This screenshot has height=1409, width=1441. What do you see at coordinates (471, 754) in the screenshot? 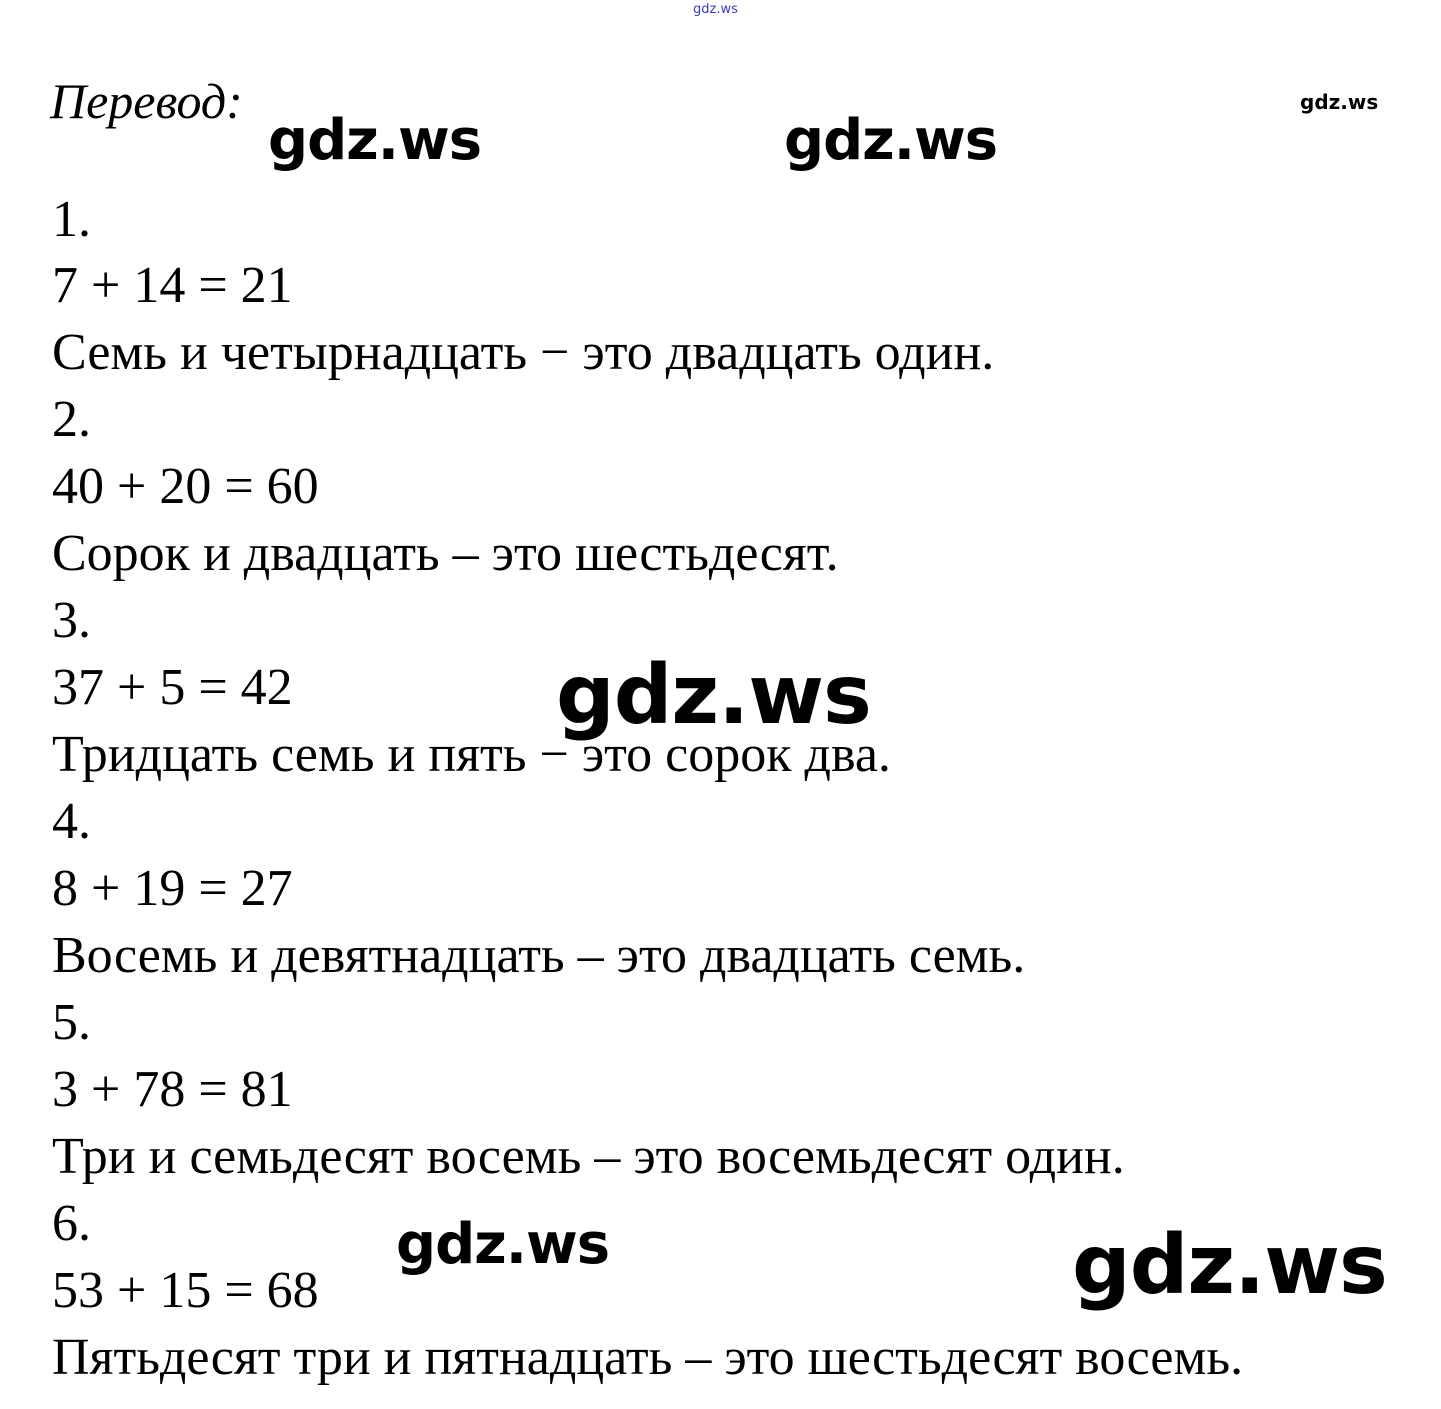
I see `item-text: Тридцать семь и пять − это сорок два.` at bounding box center [471, 754].